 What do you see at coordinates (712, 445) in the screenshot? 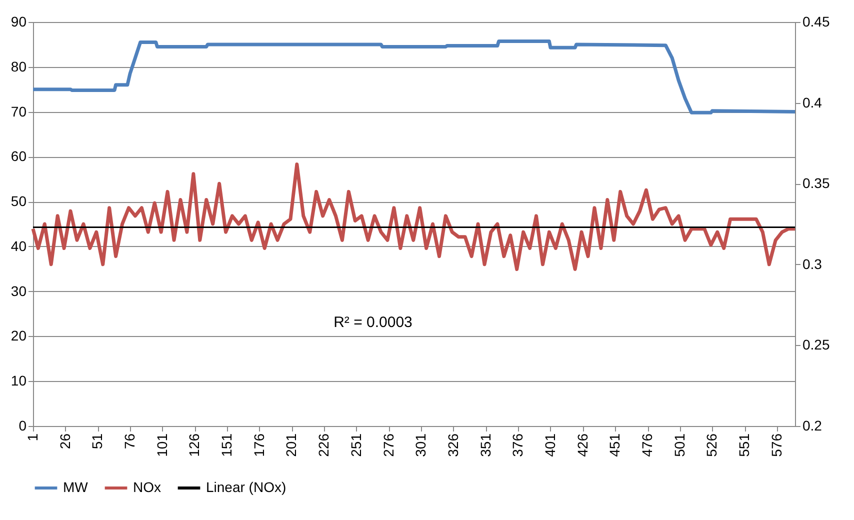
I see `x-tick-label: 526` at bounding box center [712, 445].